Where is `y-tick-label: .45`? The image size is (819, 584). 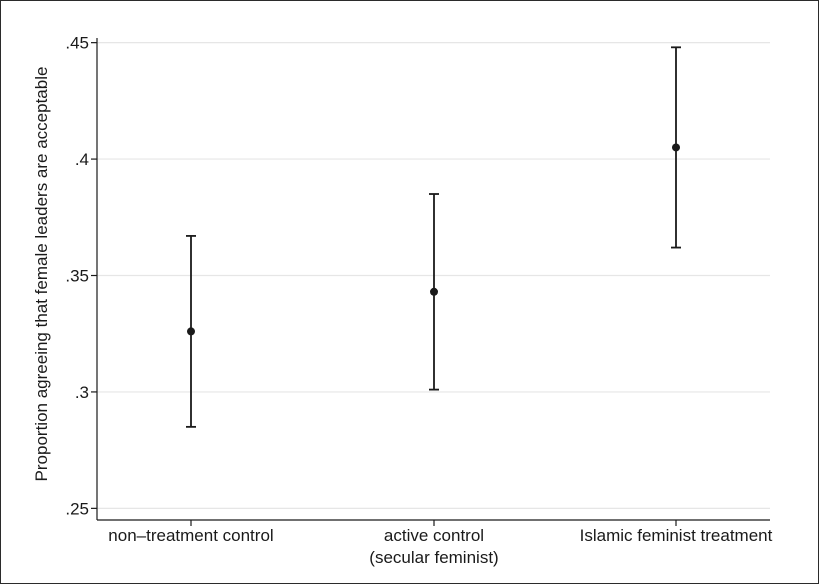 y-tick-label: .45 is located at coordinates (77, 43).